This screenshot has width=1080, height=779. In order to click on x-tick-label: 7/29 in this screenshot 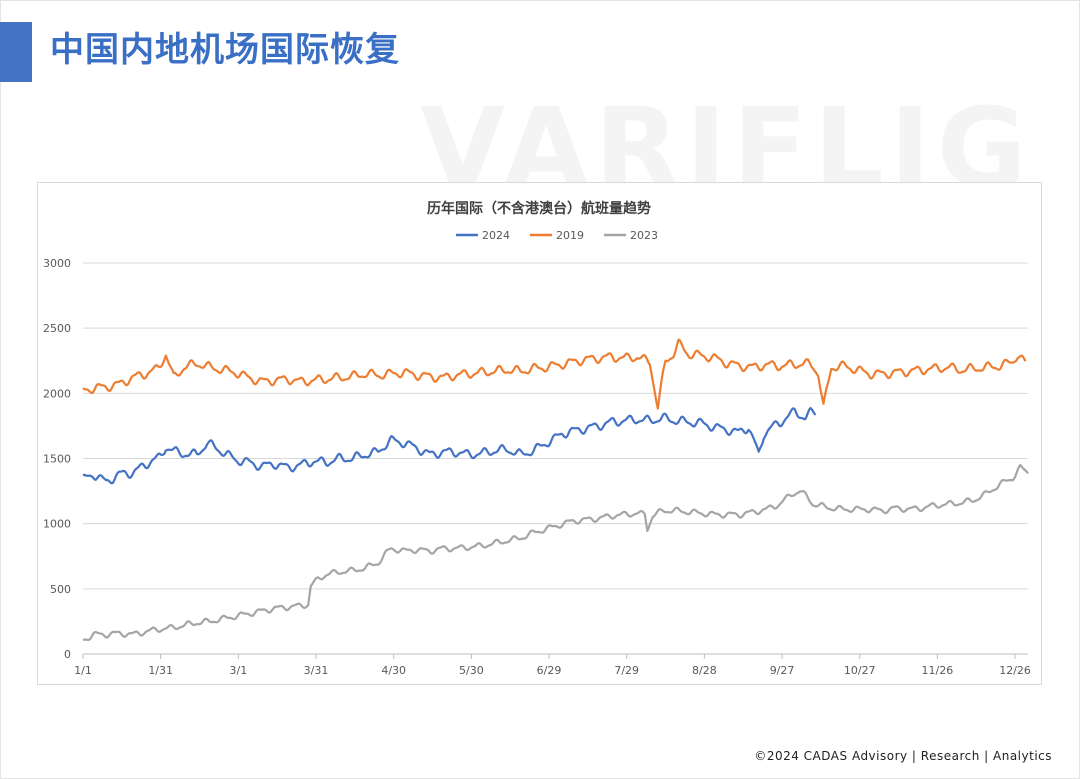, I will do `click(626, 670)`.